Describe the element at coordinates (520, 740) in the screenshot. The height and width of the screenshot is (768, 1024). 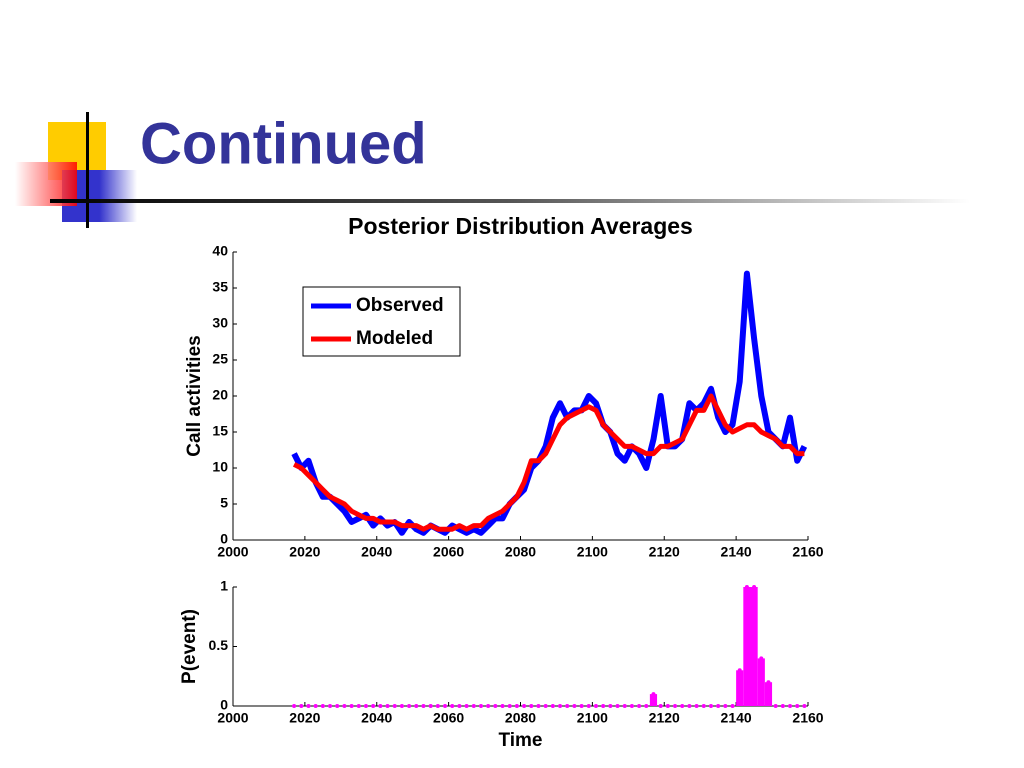
I see `x-axis-label: Time` at that location.